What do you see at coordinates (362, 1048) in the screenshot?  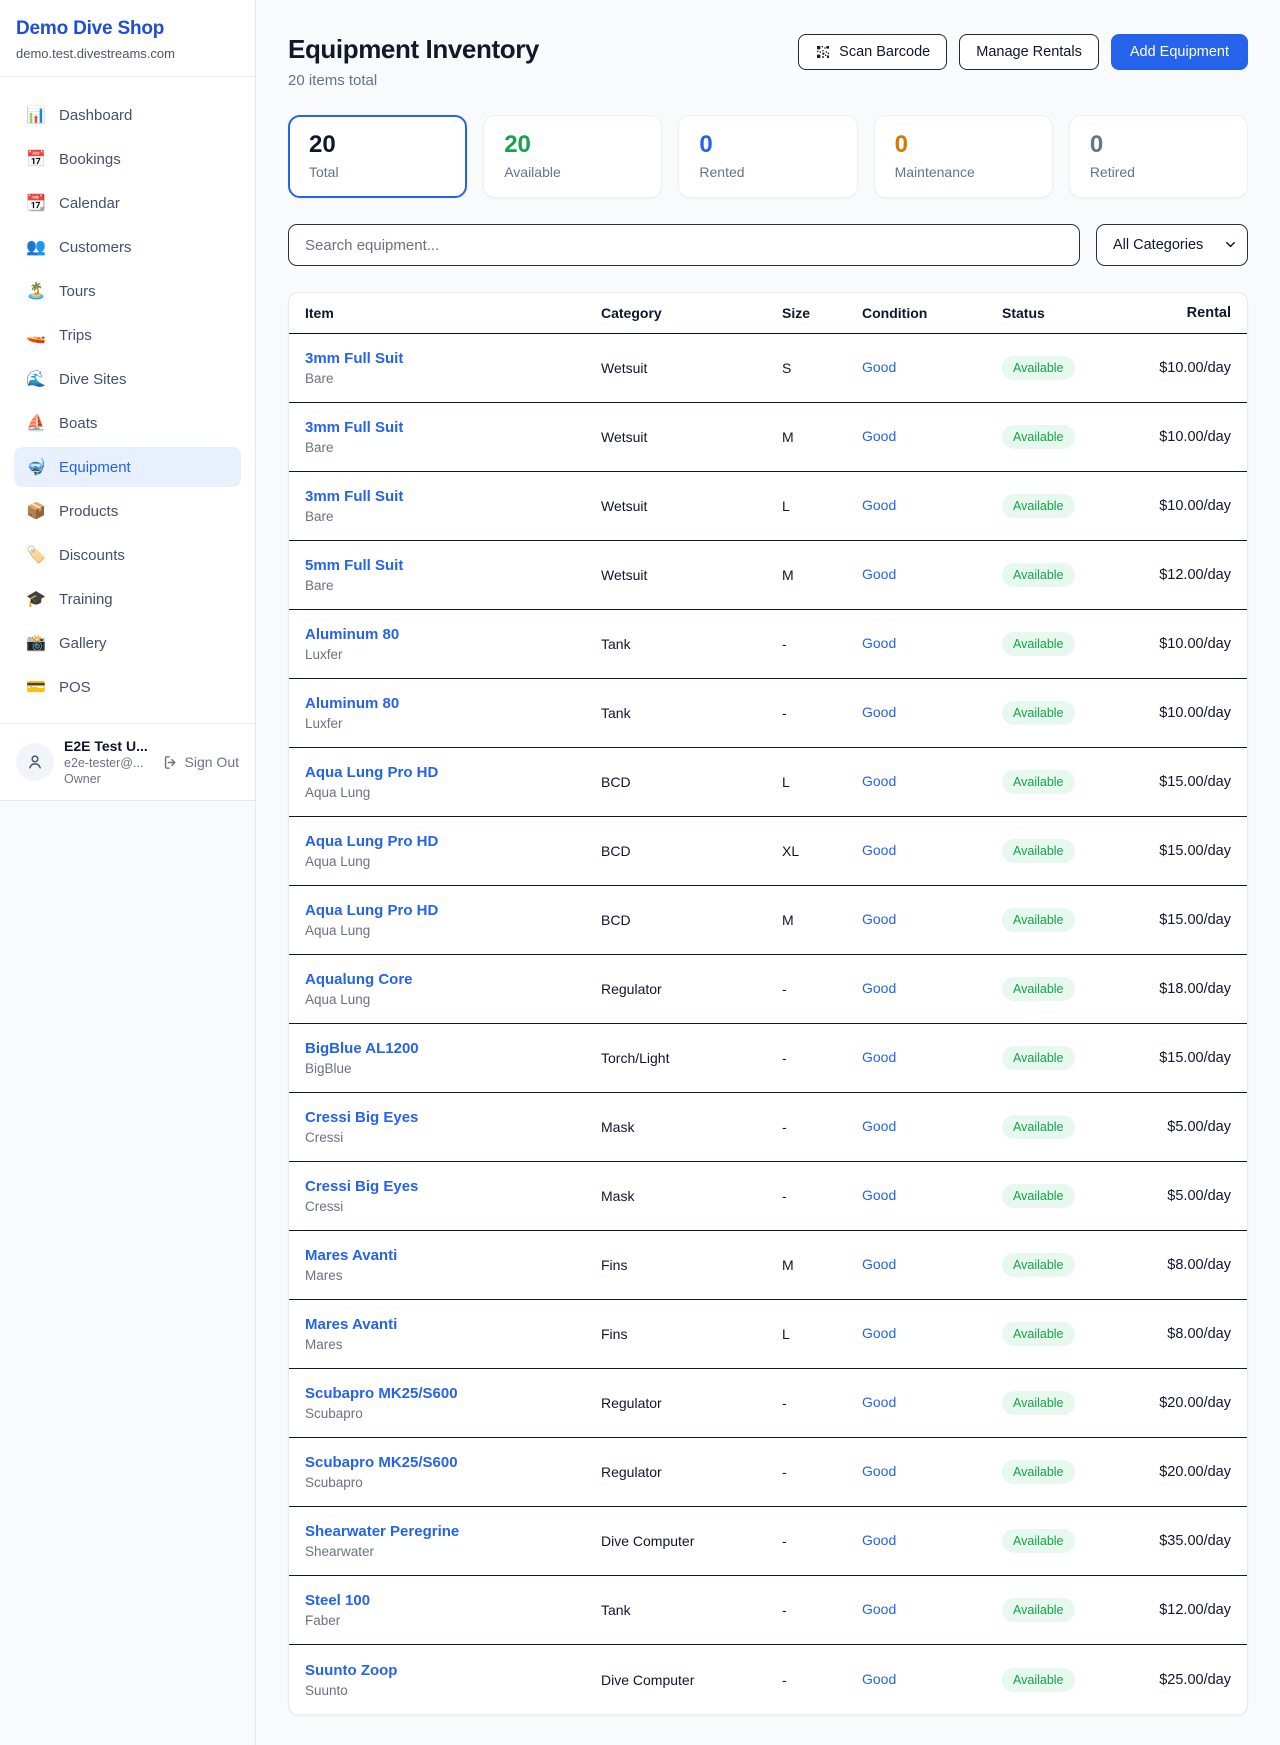 I see `item-name-link: BigBlue AL1200` at bounding box center [362, 1048].